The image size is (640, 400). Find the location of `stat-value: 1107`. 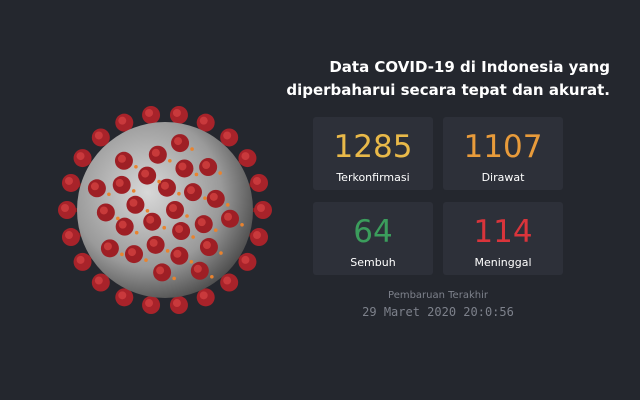

stat-value: 1107 is located at coordinates (503, 147).